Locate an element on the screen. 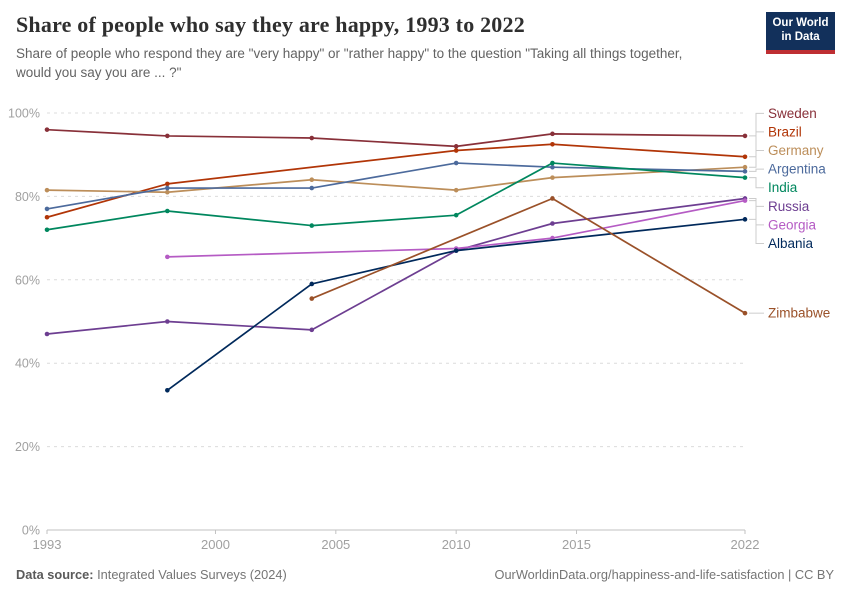  legend-connector-sweden is located at coordinates (756, 124).